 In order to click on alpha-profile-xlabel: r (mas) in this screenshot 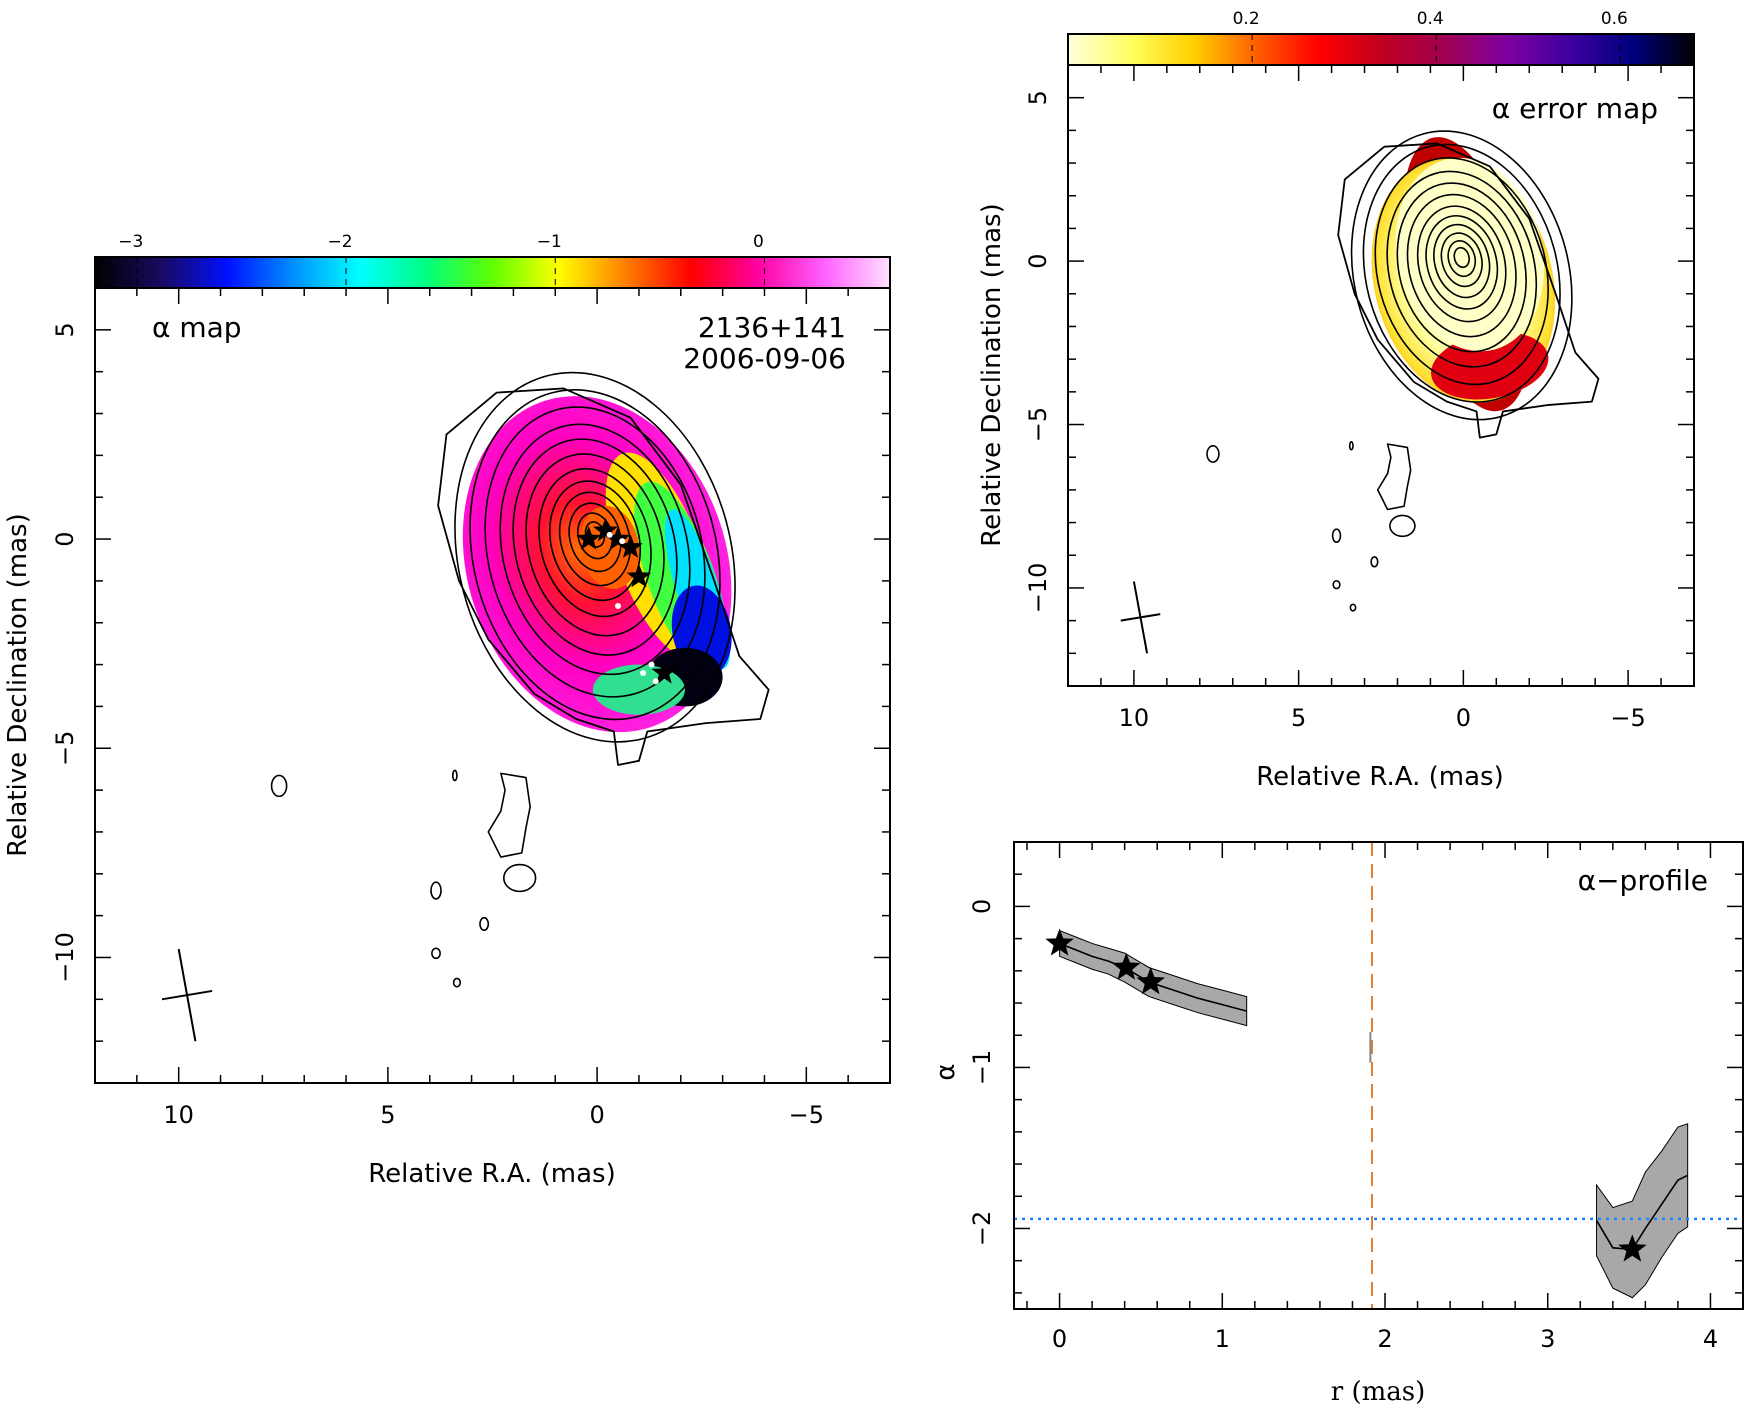, I will do `click(1378, 1392)`.